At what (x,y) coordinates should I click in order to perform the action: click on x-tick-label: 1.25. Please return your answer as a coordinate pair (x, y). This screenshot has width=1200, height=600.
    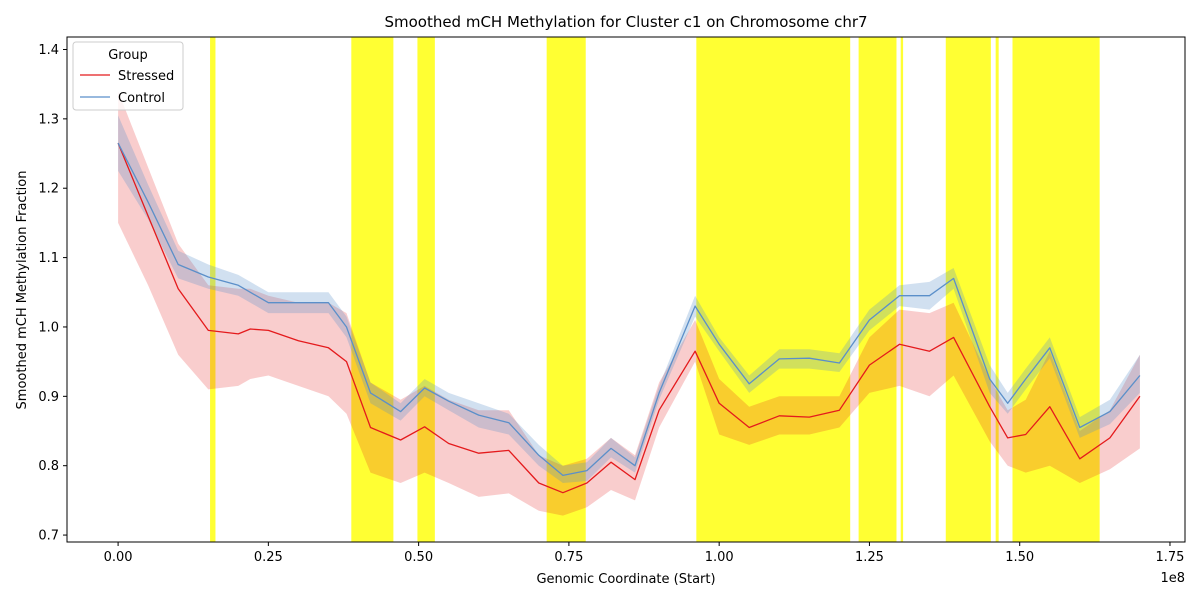
    Looking at the image, I should click on (869, 557).